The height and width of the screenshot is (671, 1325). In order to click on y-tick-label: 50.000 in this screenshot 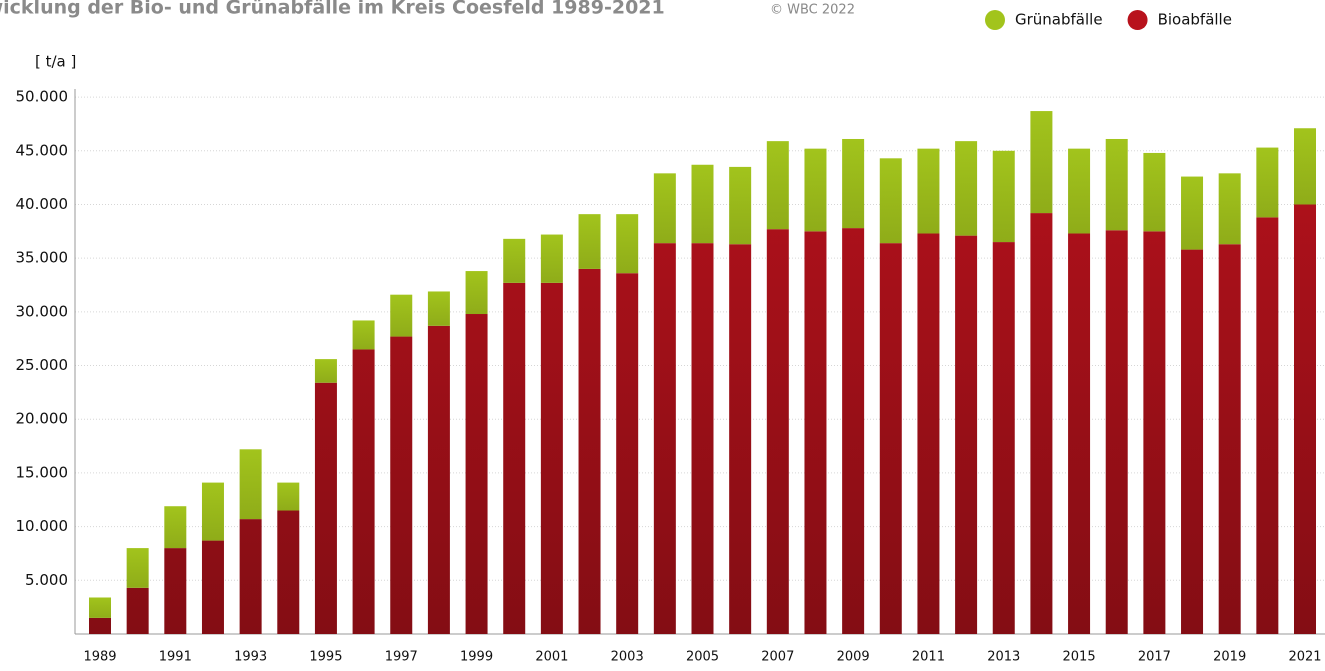, I will do `click(42, 97)`.